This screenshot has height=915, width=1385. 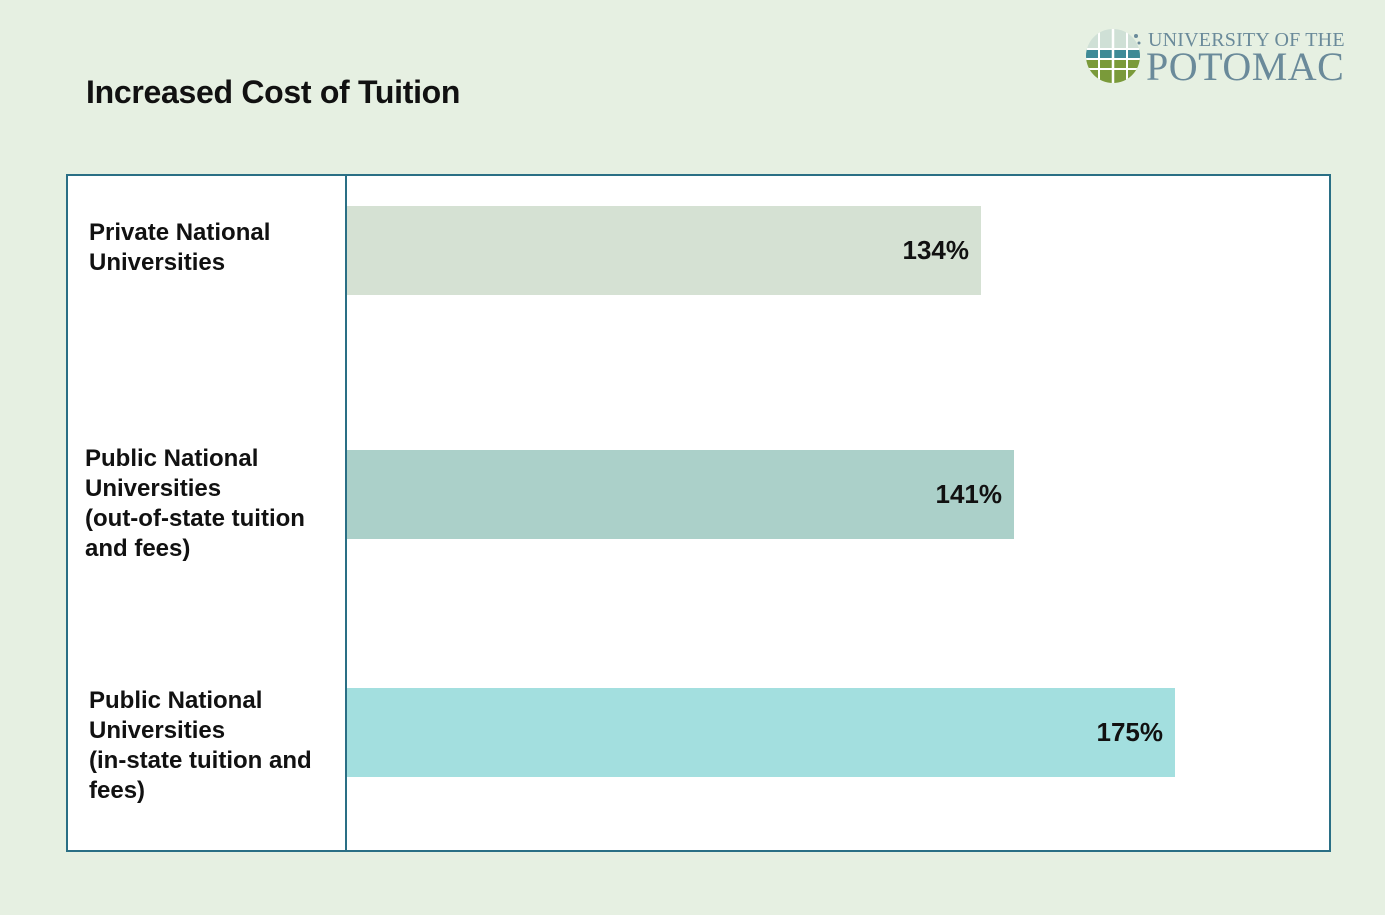 I want to click on bar-value-label: 141%, so click(x=969, y=493).